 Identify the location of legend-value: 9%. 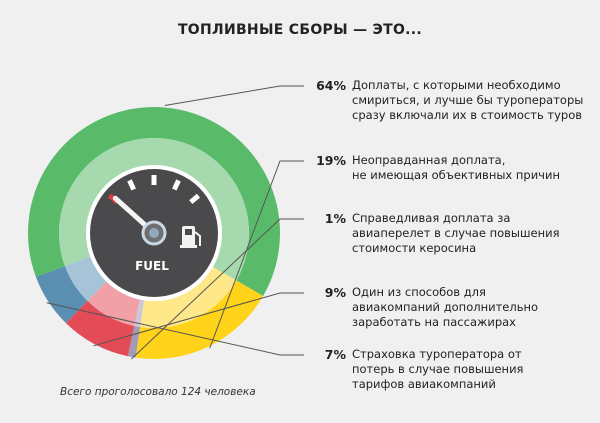
(335, 292).